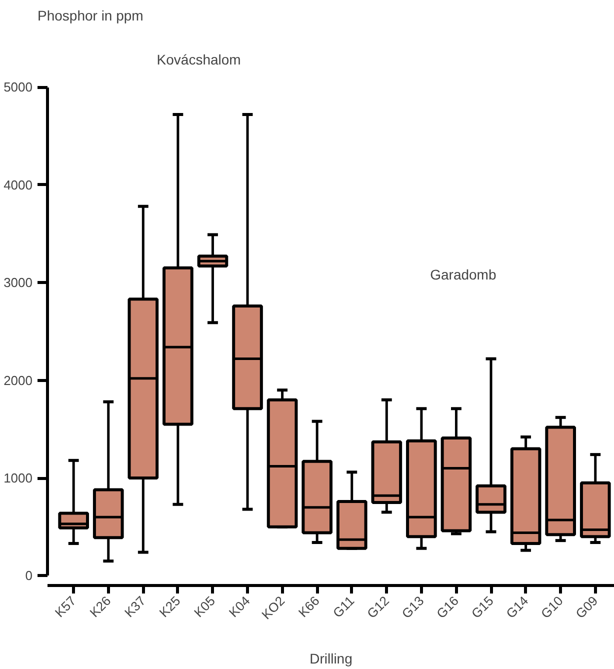 The height and width of the screenshot is (669, 614). Describe the element at coordinates (91, 16) in the screenshot. I see `y-axis-title: Phosphor in ppm` at that location.